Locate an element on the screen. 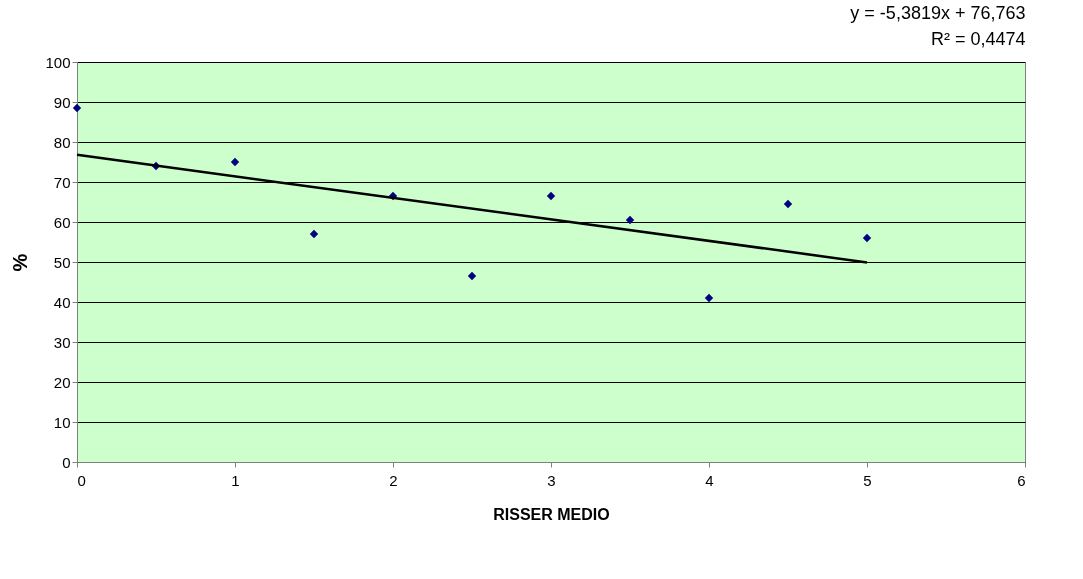  x-tick-label: 3 is located at coordinates (551, 480).